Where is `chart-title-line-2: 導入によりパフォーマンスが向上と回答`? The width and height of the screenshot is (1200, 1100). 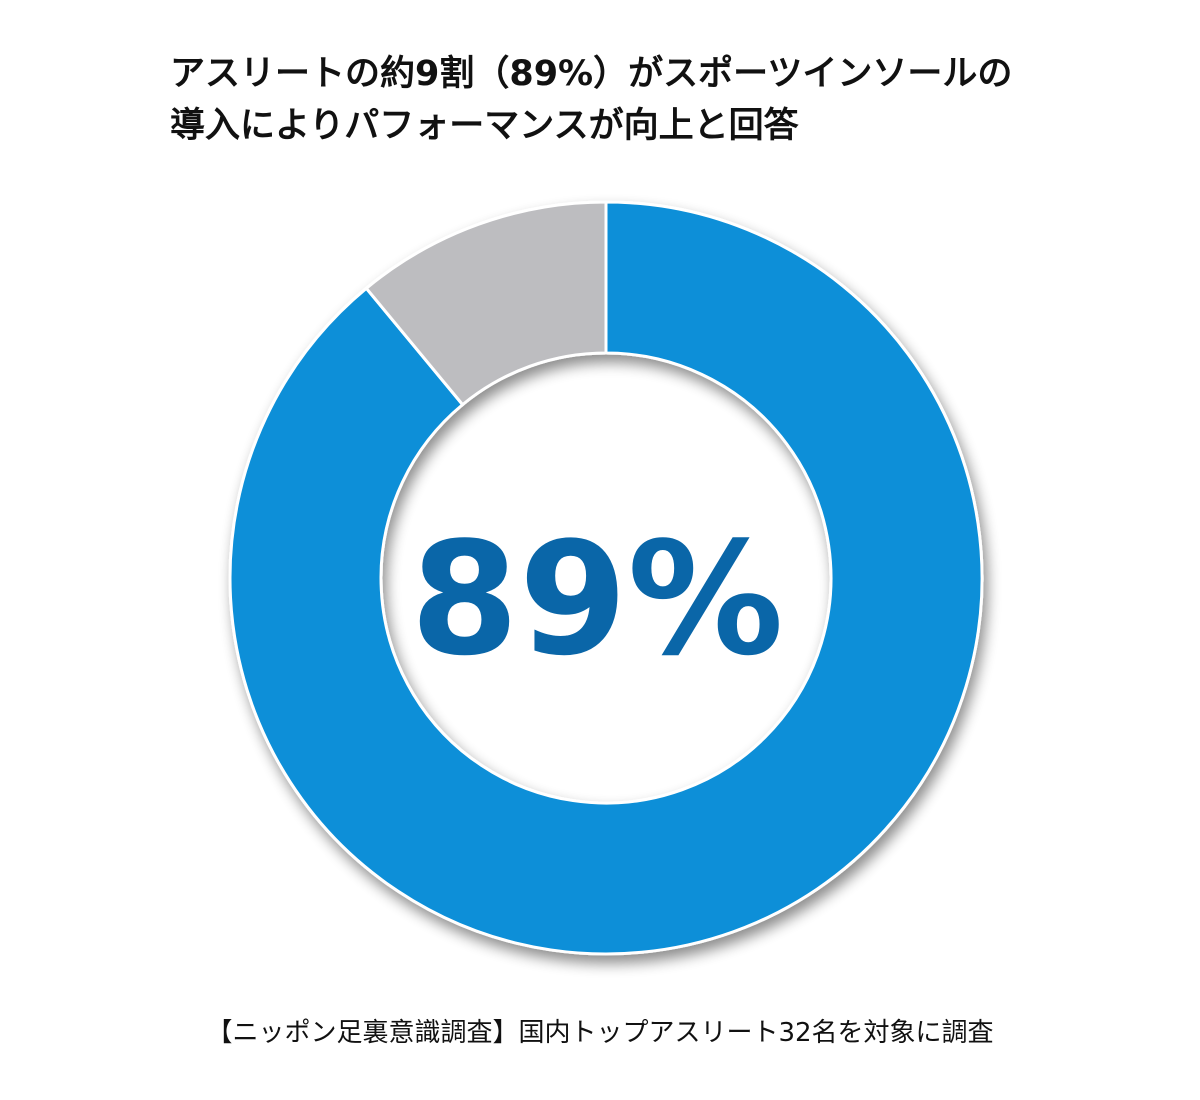 chart-title-line-2: 導入によりパフォーマンスが向上と回答 is located at coordinates (484, 126).